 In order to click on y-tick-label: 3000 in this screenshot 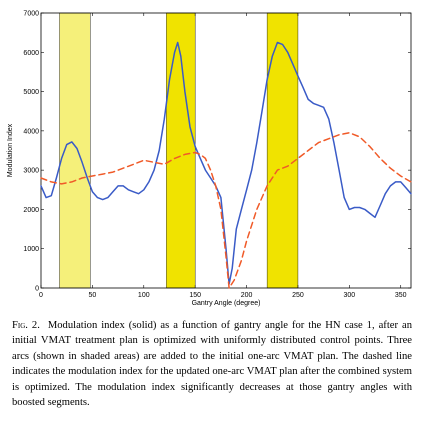, I will do `click(31, 171)`.